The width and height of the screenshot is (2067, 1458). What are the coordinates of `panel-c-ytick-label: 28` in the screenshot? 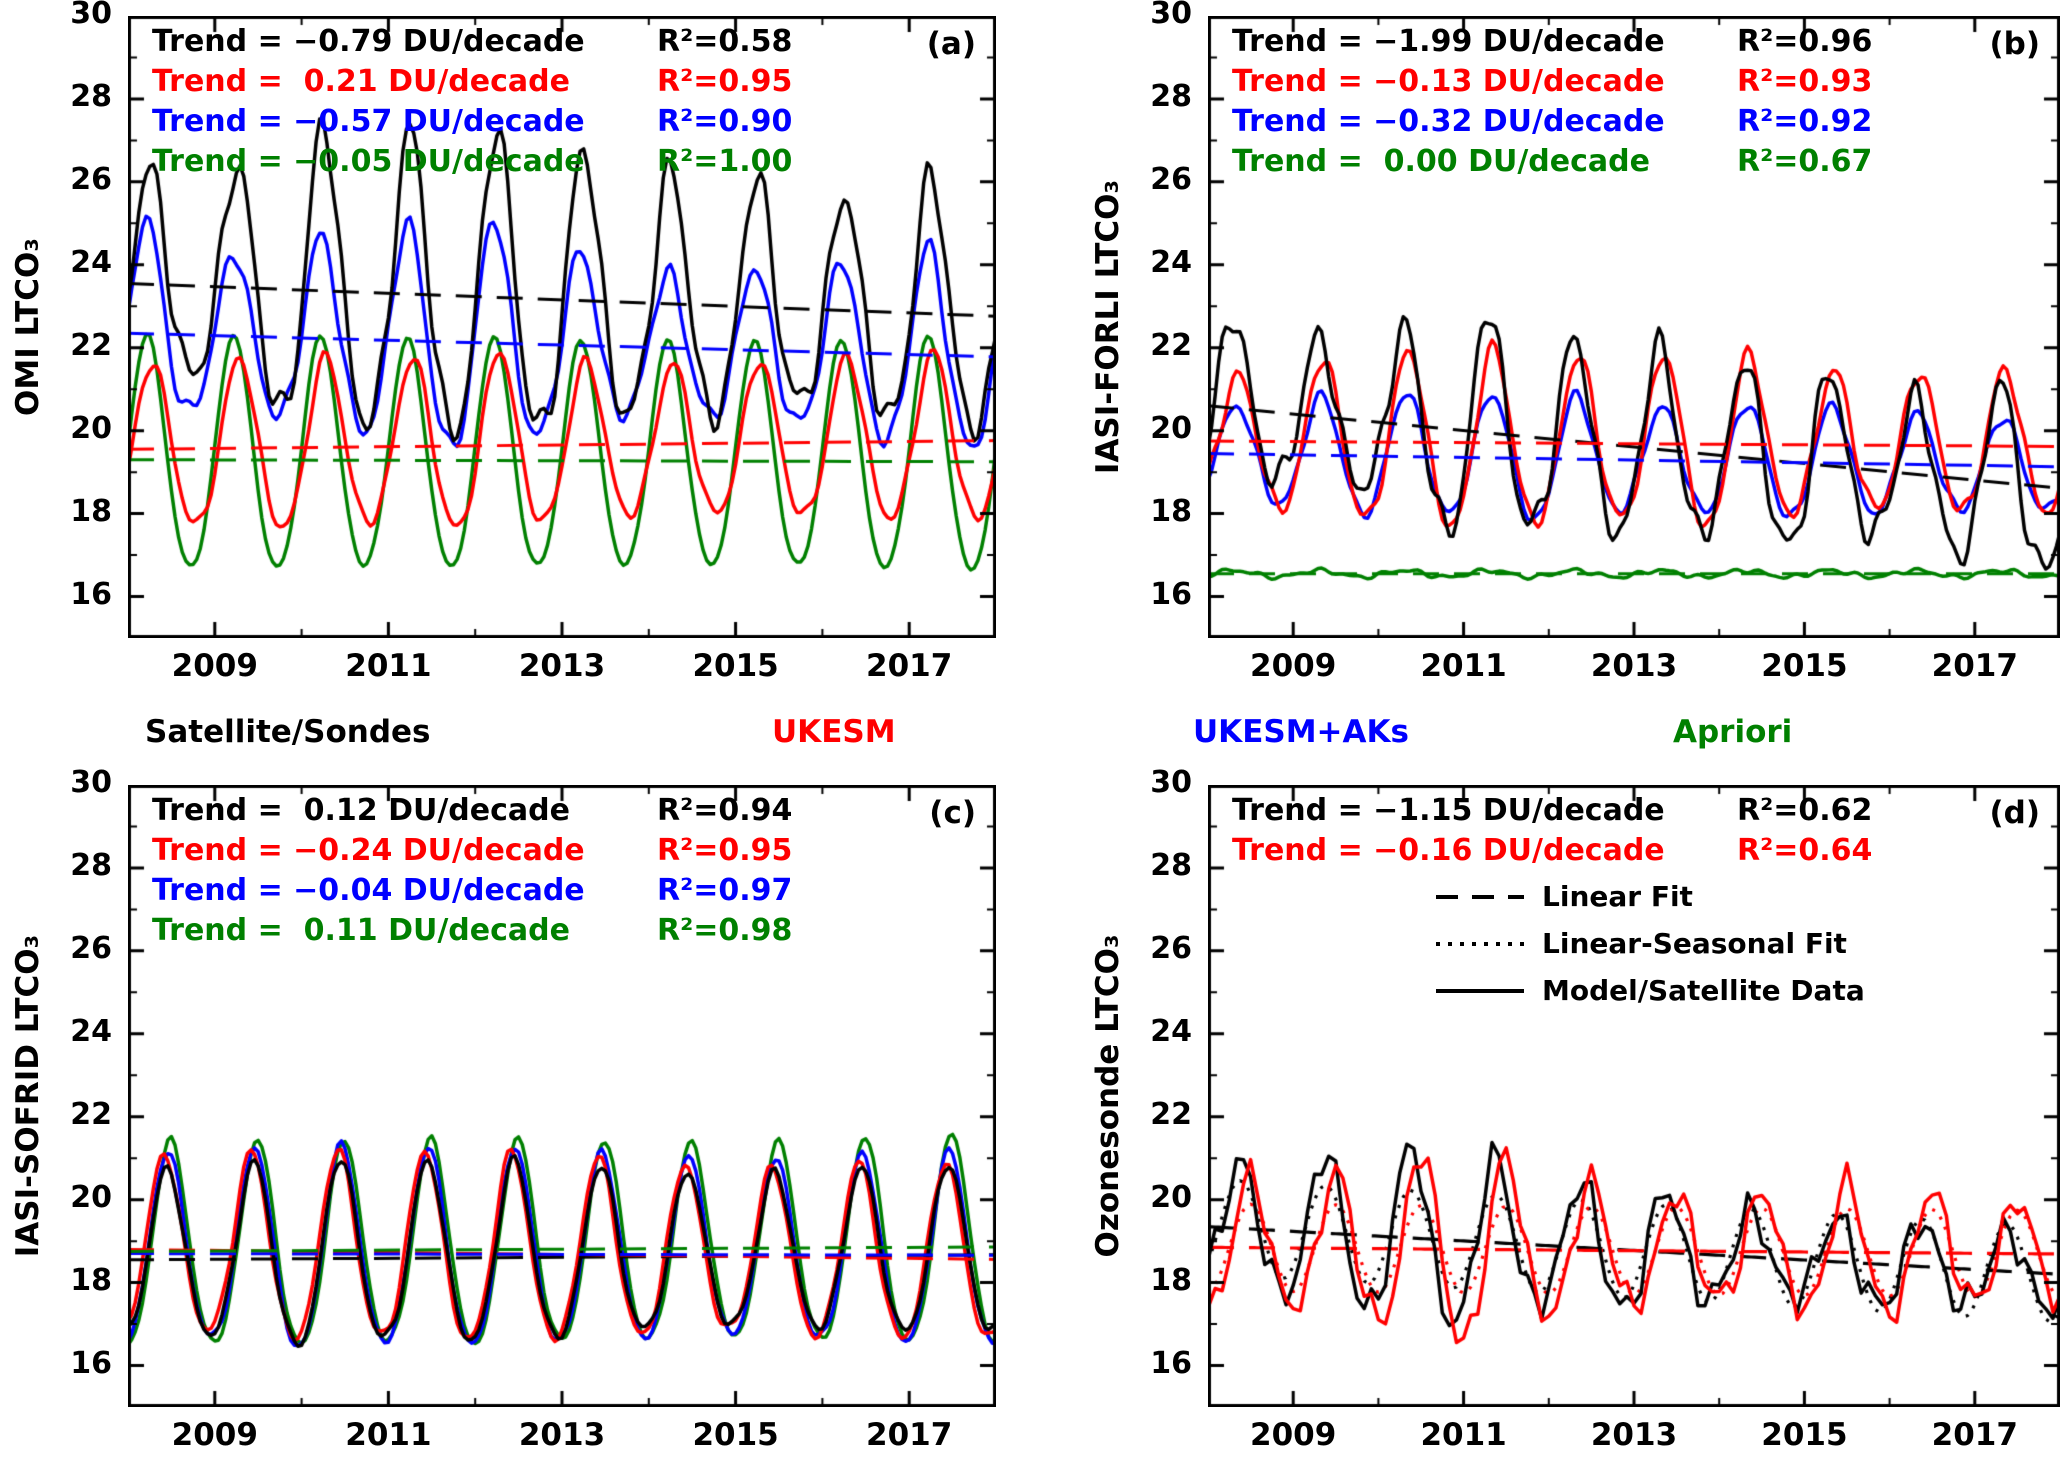 It's located at (91, 865).